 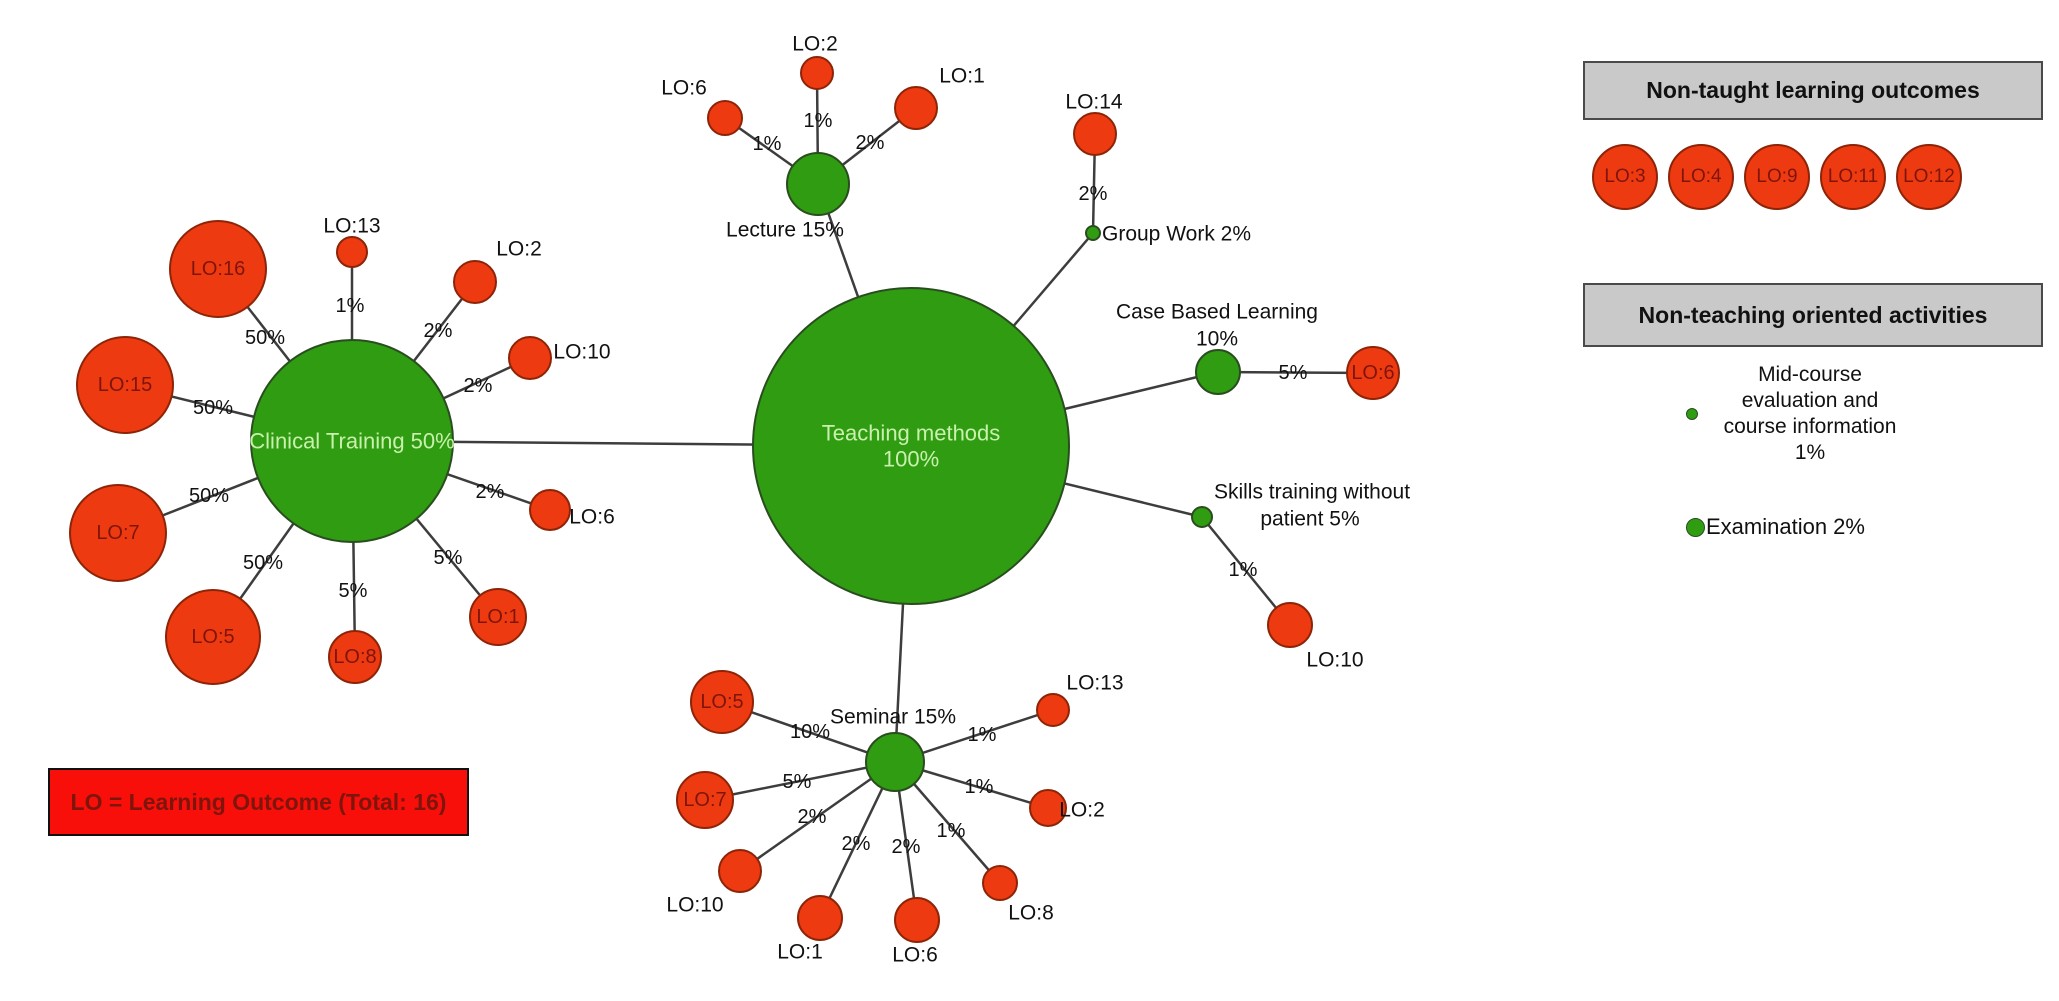 I want to click on non-teaching-legend-title: Non-teaching oriented activities, so click(x=1813, y=314).